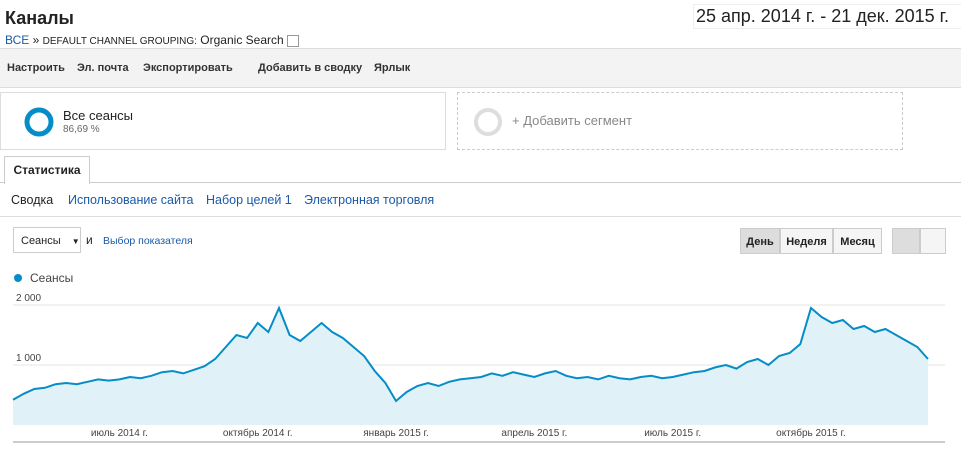 Image resolution: width=961 pixels, height=453 pixels. What do you see at coordinates (572, 120) in the screenshot?
I see `add-segment-label: + Добавить сегмент` at bounding box center [572, 120].